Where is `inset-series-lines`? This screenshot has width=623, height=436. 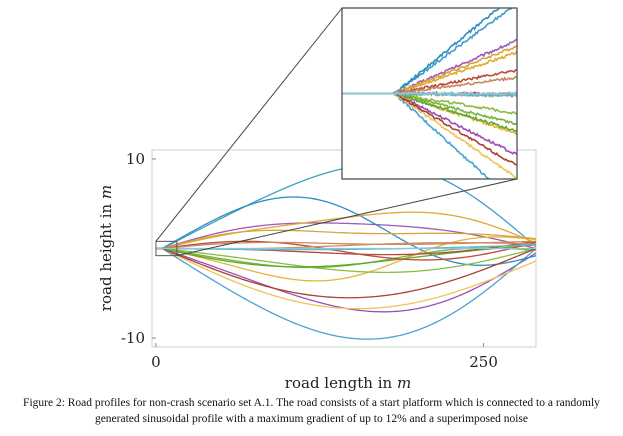 inset-series-lines is located at coordinates (429, 93).